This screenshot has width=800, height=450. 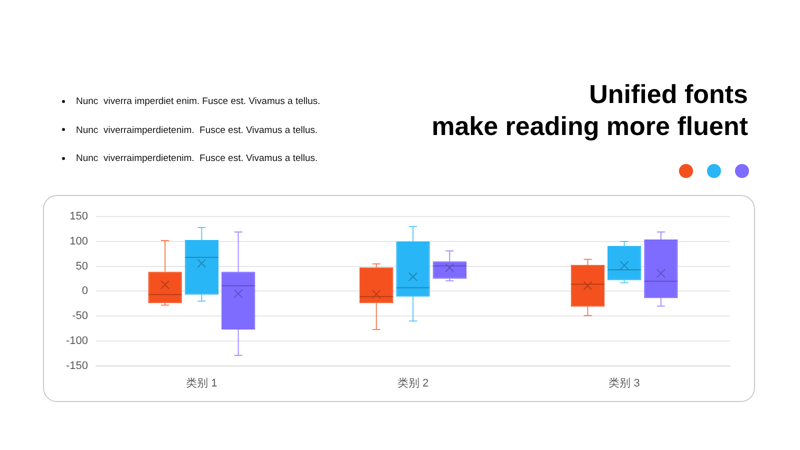 I want to click on y-tick-label: 0, so click(x=85, y=291).